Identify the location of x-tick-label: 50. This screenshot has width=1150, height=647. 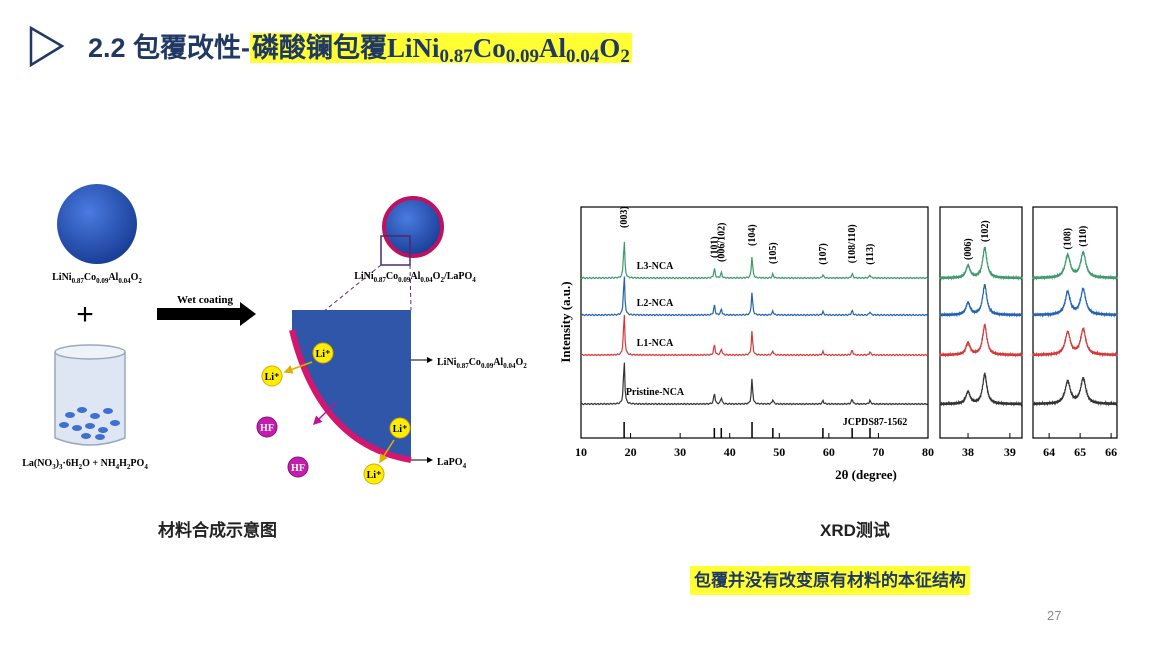
(779, 452).